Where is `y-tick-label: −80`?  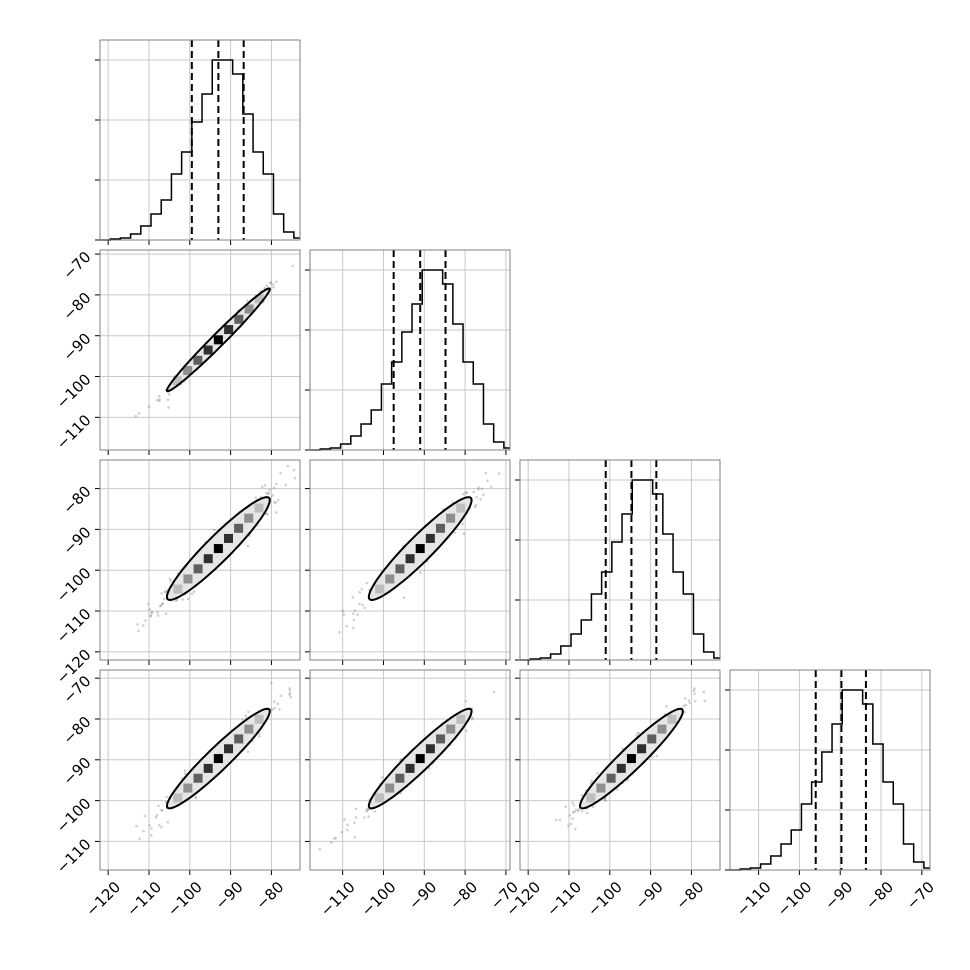
y-tick-label: −80 is located at coordinates (76, 499).